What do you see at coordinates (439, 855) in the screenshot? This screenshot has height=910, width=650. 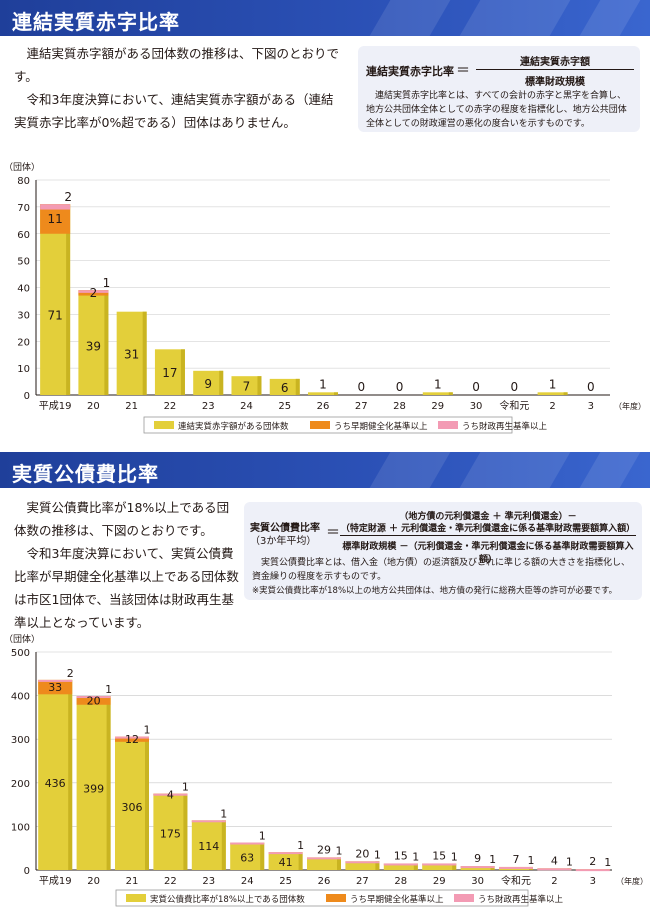 I see `data-label-total: 15` at bounding box center [439, 855].